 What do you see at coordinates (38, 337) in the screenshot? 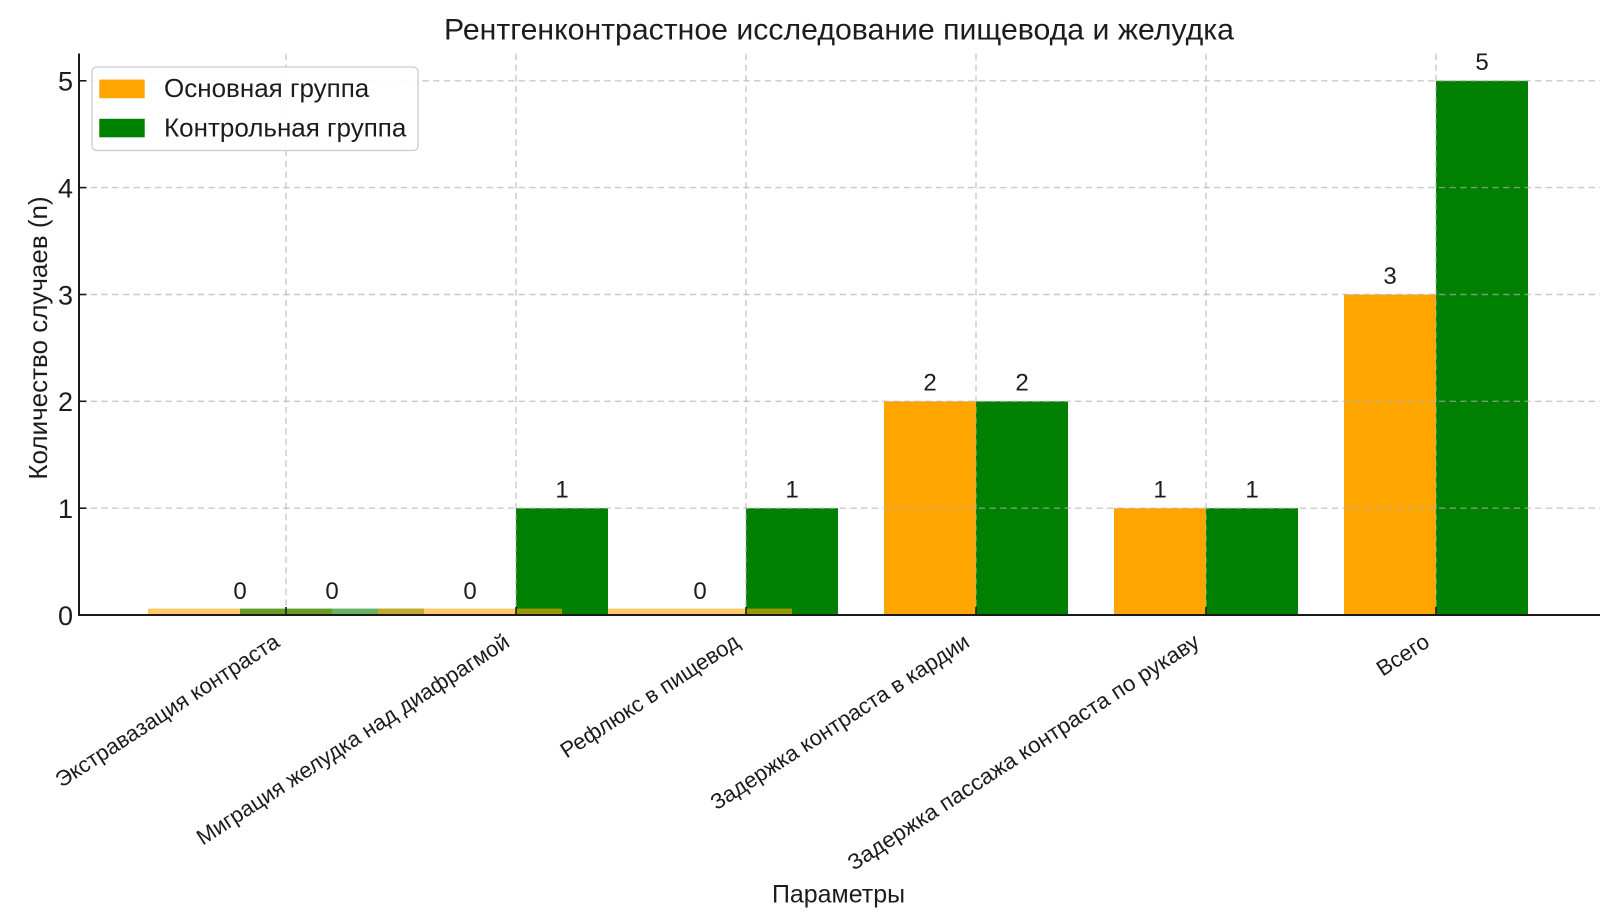
I see `svg-text: Количество случаев (n)` at bounding box center [38, 337].